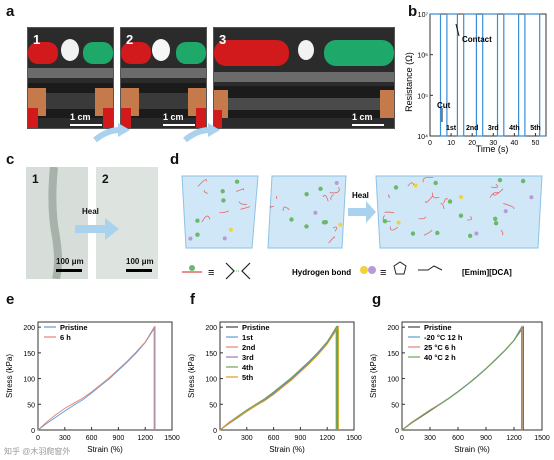 This screenshot has width=554, height=460. Describe the element at coordinates (10, 11) in the screenshot. I see `panel-label-a: a` at that location.